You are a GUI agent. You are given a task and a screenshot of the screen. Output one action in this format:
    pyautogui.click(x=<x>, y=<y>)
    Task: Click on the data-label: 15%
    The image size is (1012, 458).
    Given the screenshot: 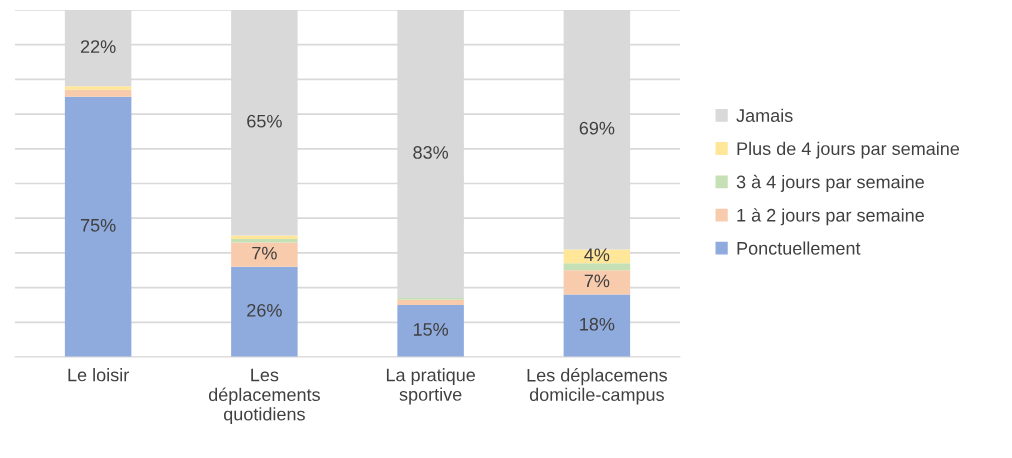 What is the action you would take?
    pyautogui.click(x=431, y=329)
    